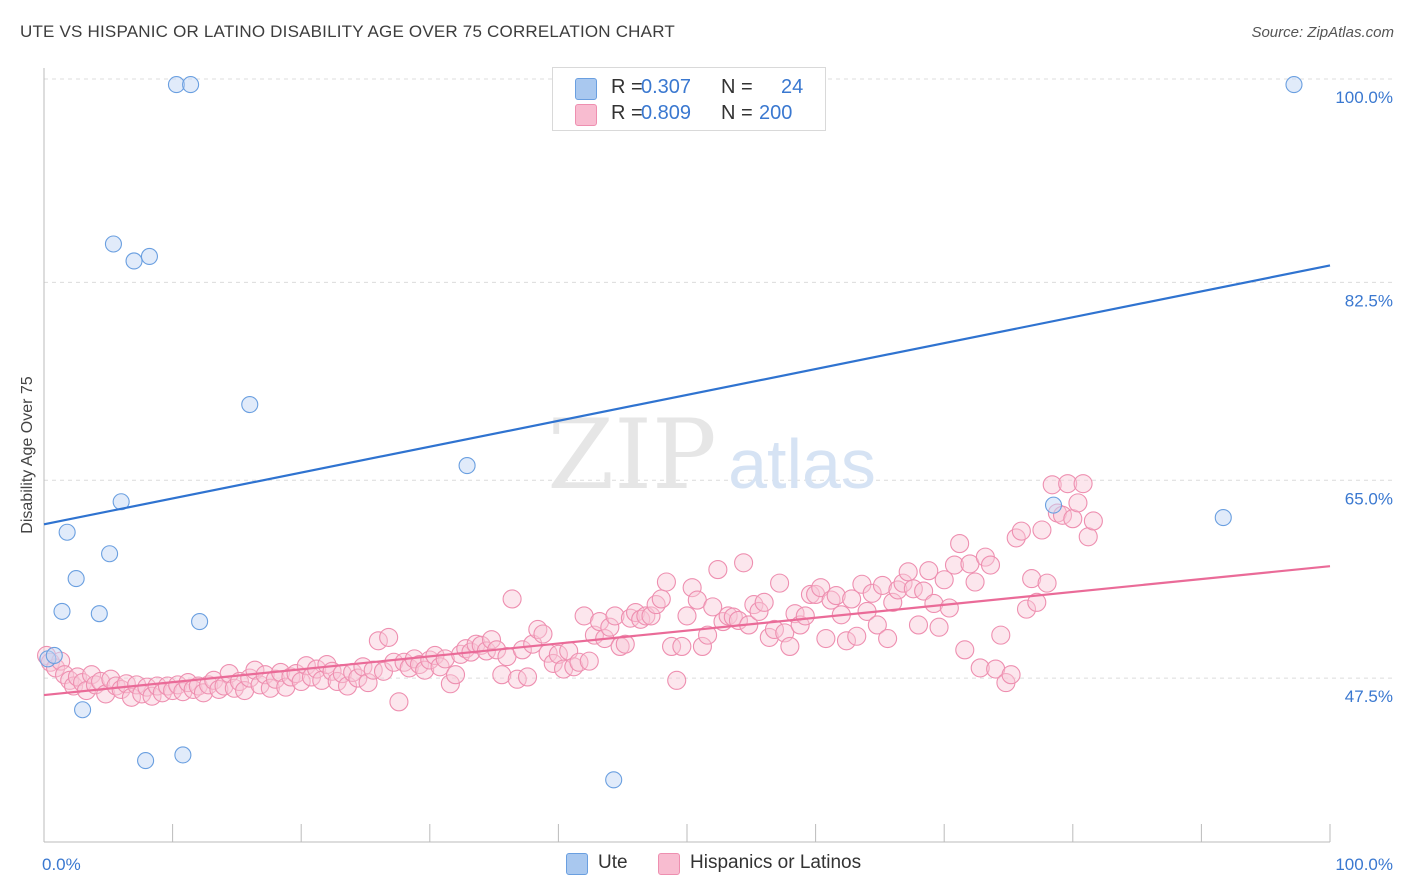 This screenshot has height=892, width=1406. What do you see at coordinates (737, 87) in the screenshot?
I see `legend-n-label: N =` at bounding box center [737, 87].